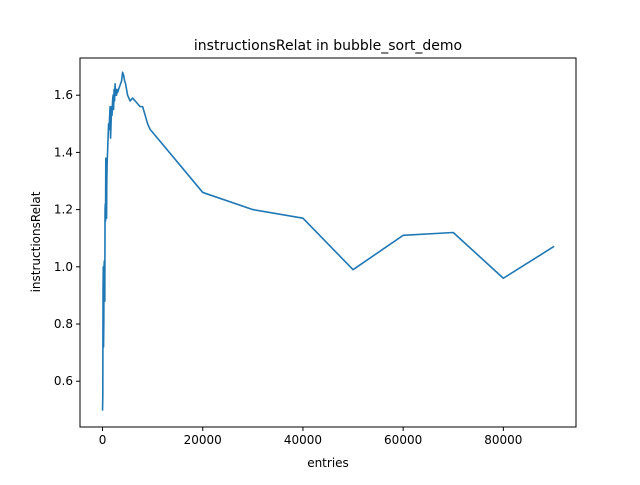  What do you see at coordinates (67, 238) in the screenshot?
I see `y-axis-ticks: 0.6 0.8 1.0 1.2 1.4 1.6` at bounding box center [67, 238].